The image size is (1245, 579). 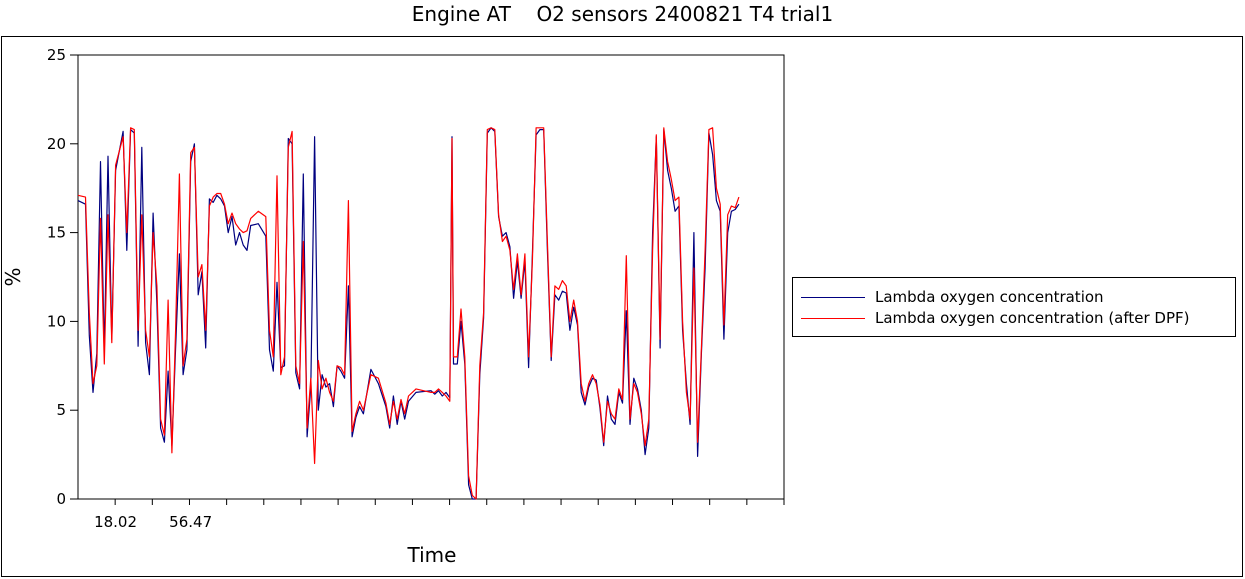 What do you see at coordinates (833, 297) in the screenshot?
I see `legend-swatch-lambda` at bounding box center [833, 297].